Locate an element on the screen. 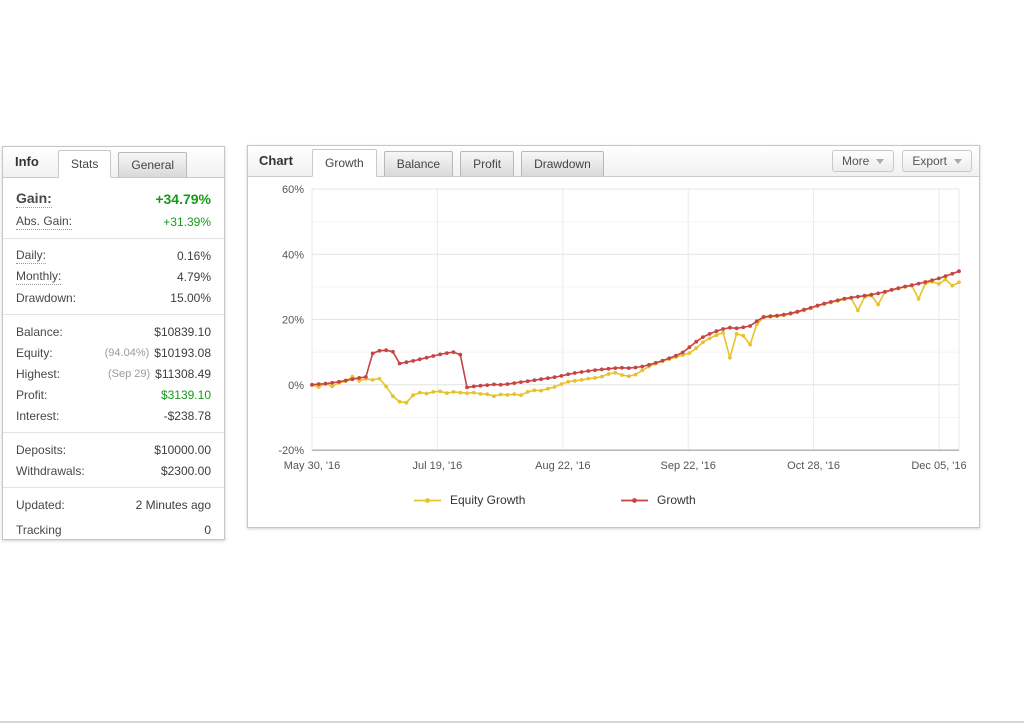  stat-value-wrap: +31.39% is located at coordinates (187, 222).